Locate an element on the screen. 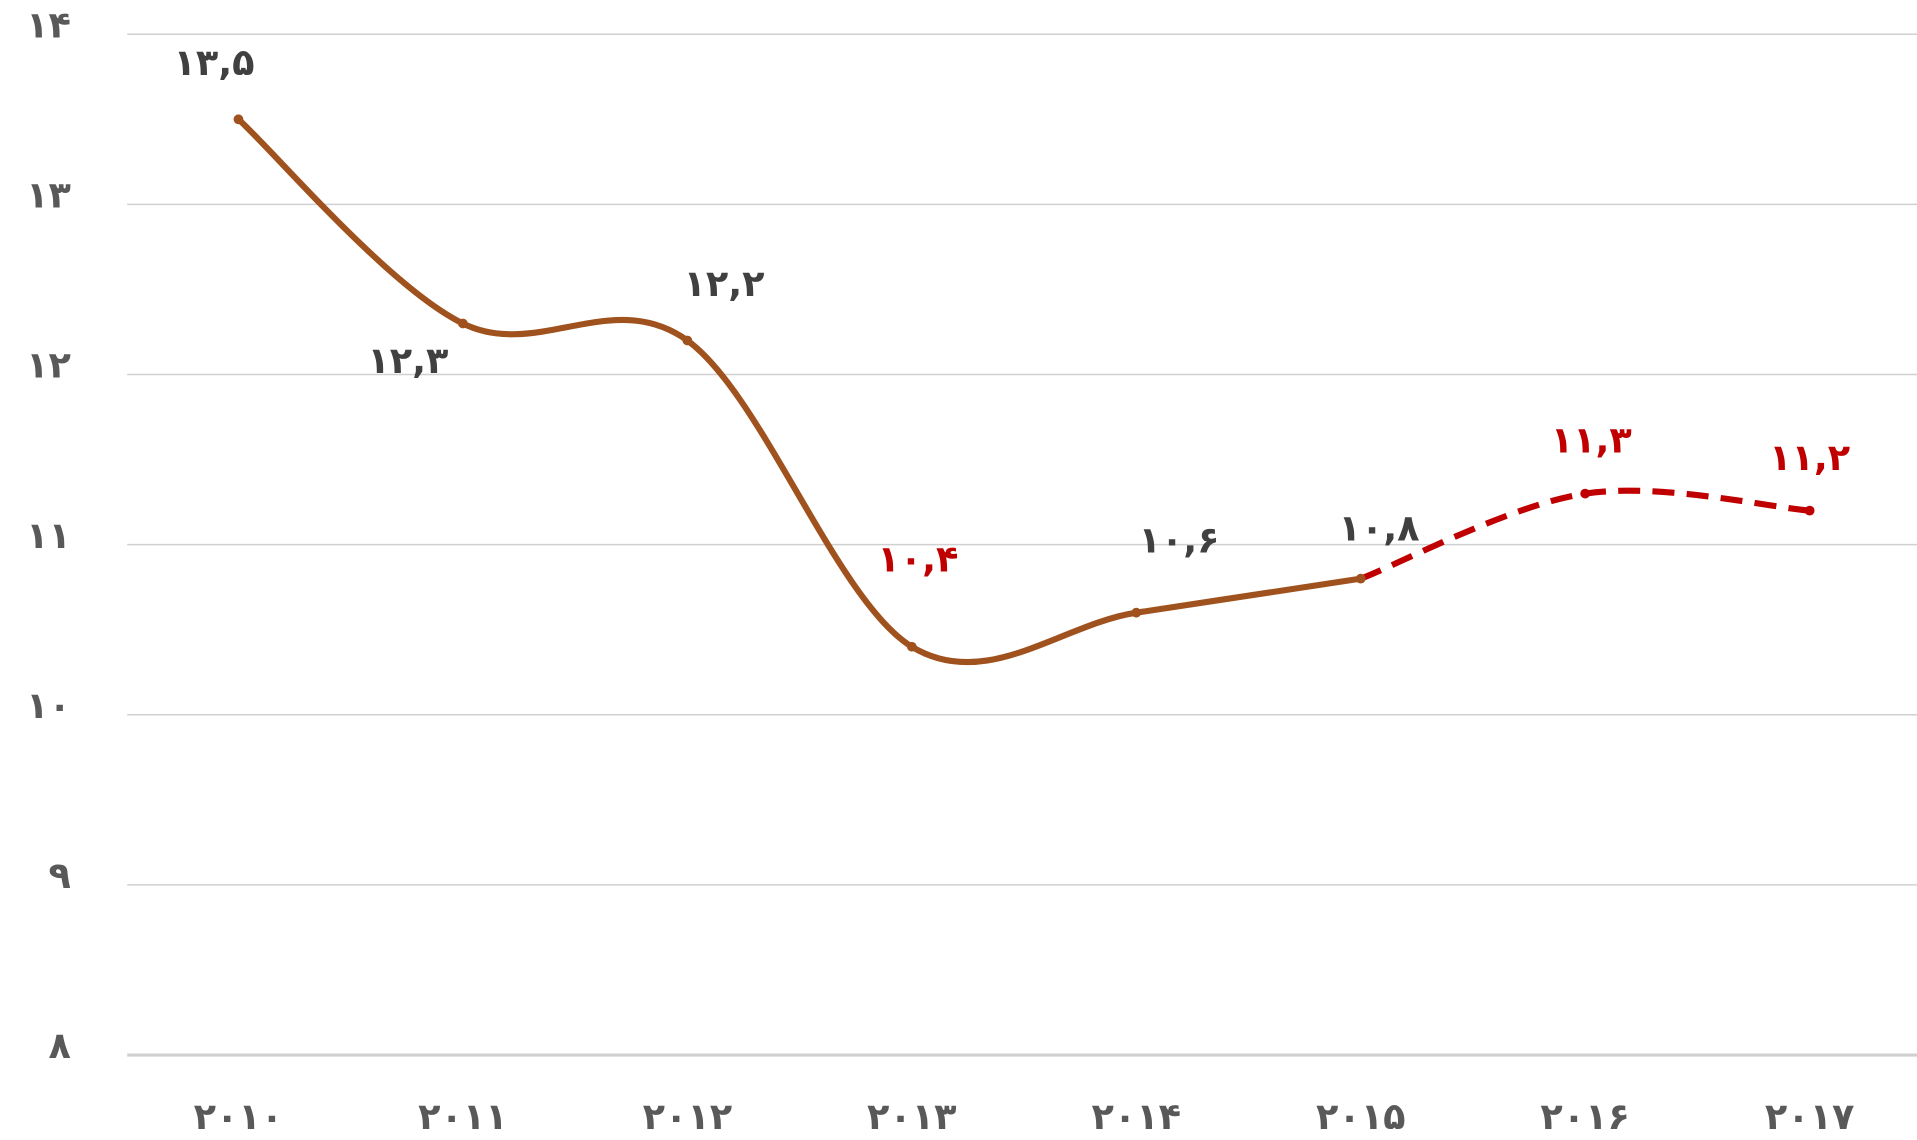  value-label: ۱۲,۲ is located at coordinates (723, 283).